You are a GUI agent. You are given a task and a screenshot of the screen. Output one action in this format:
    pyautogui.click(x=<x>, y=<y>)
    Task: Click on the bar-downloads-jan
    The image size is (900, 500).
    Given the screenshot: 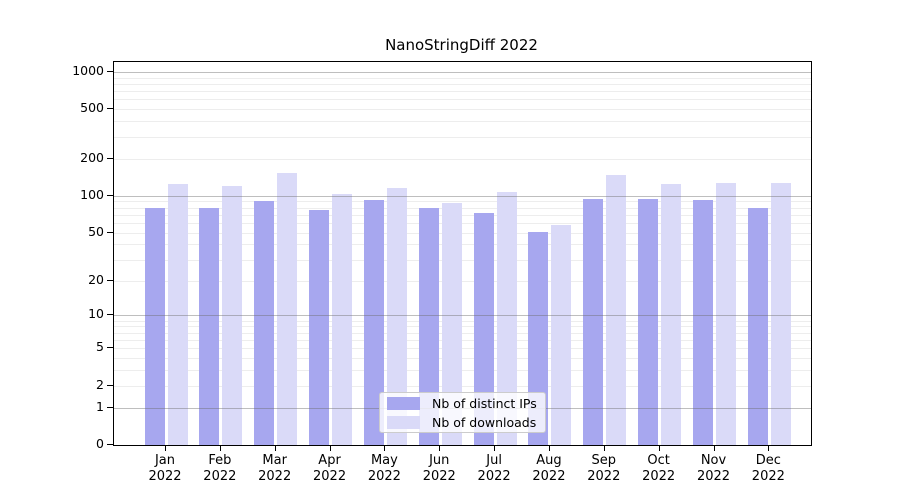 What is the action you would take?
    pyautogui.click(x=177, y=314)
    